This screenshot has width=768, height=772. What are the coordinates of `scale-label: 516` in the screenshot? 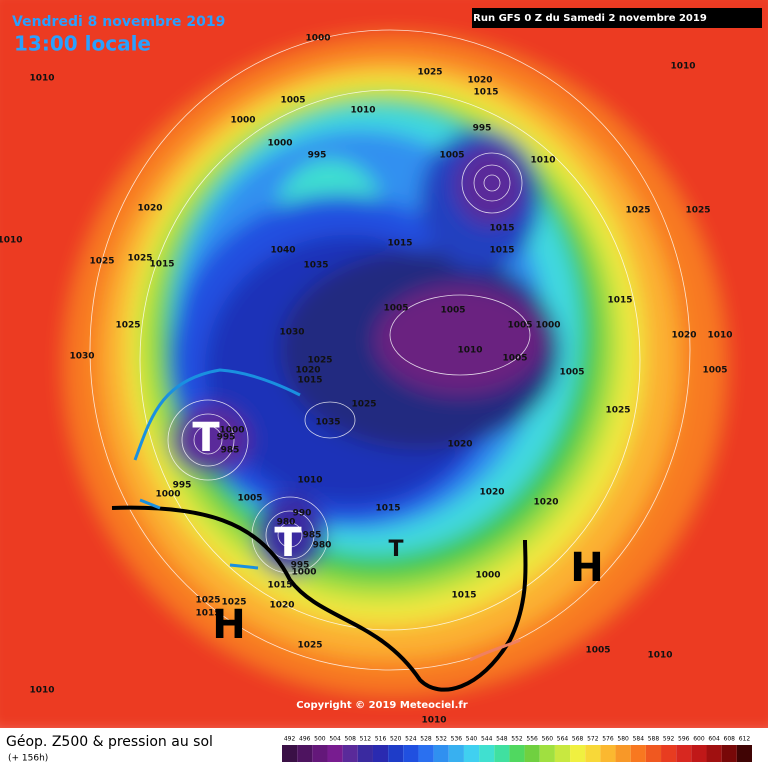 It's located at (381, 739).